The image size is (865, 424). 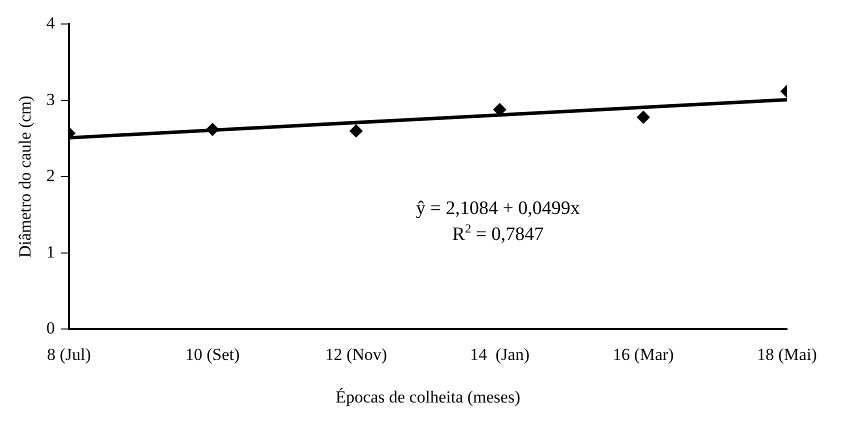 What do you see at coordinates (50, 252) in the screenshot?
I see `y-tick-label: 1` at bounding box center [50, 252].